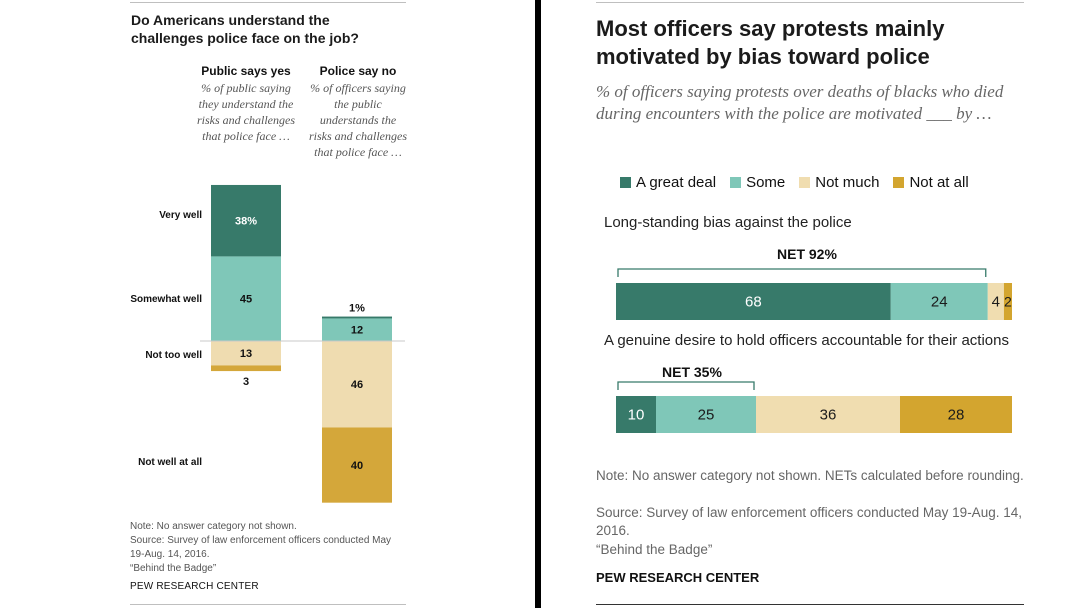 The width and height of the screenshot is (1080, 608). I want to click on right-label-not-at-all-1: 2, so click(1008, 302).